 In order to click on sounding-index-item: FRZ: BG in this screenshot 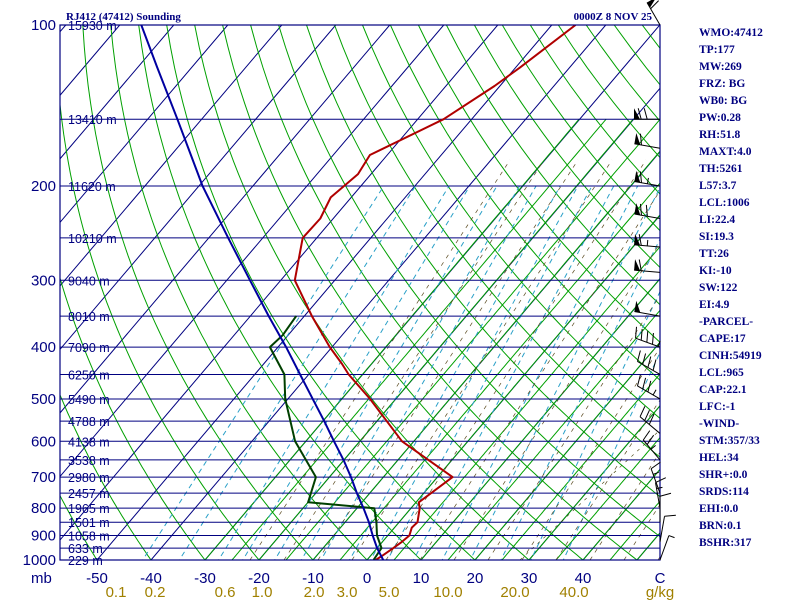, I will do `click(722, 84)`.